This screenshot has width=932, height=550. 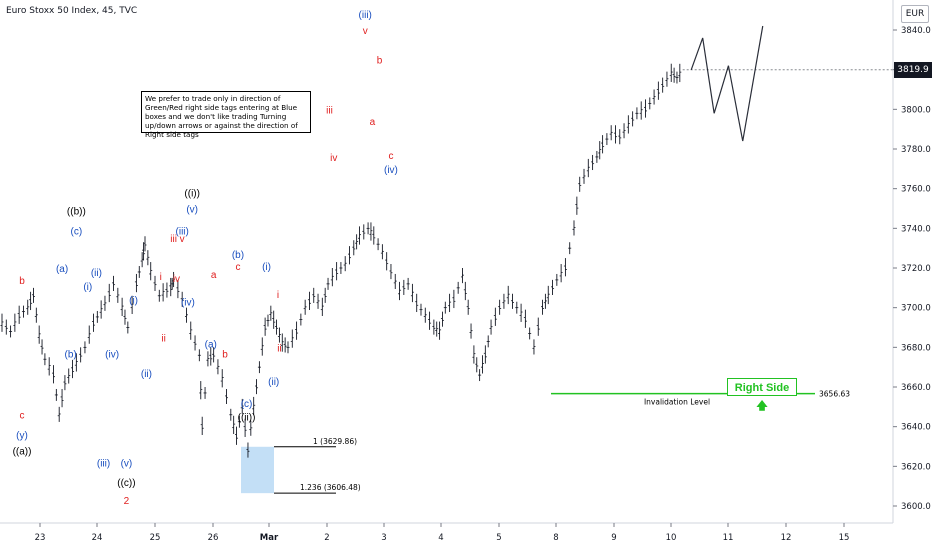 What do you see at coordinates (126, 483) in the screenshot?
I see `wave-label: ((c))` at bounding box center [126, 483].